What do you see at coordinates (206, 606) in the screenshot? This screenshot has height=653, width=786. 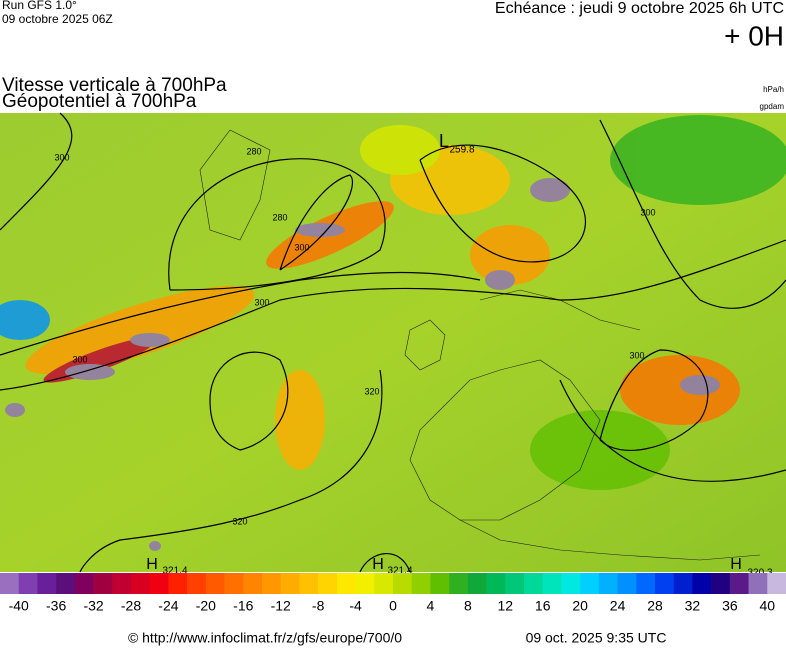 I see `colorbar-tick-label: -20` at bounding box center [206, 606].